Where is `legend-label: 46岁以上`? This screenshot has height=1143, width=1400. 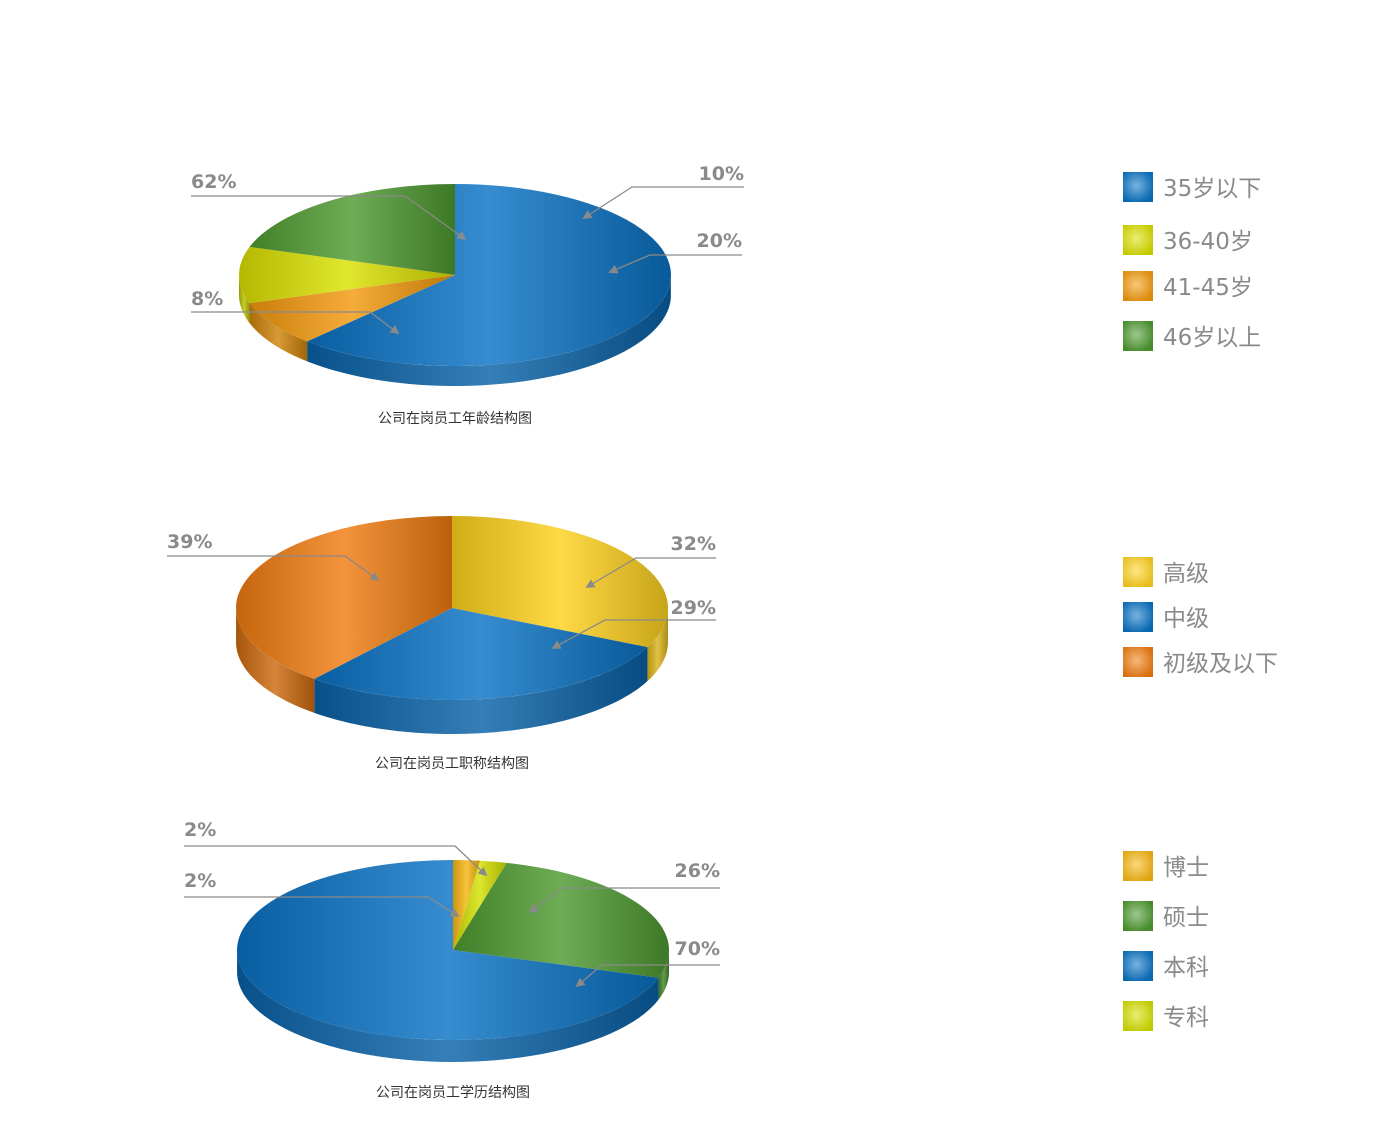 legend-label: 46岁以上 is located at coordinates (1212, 338).